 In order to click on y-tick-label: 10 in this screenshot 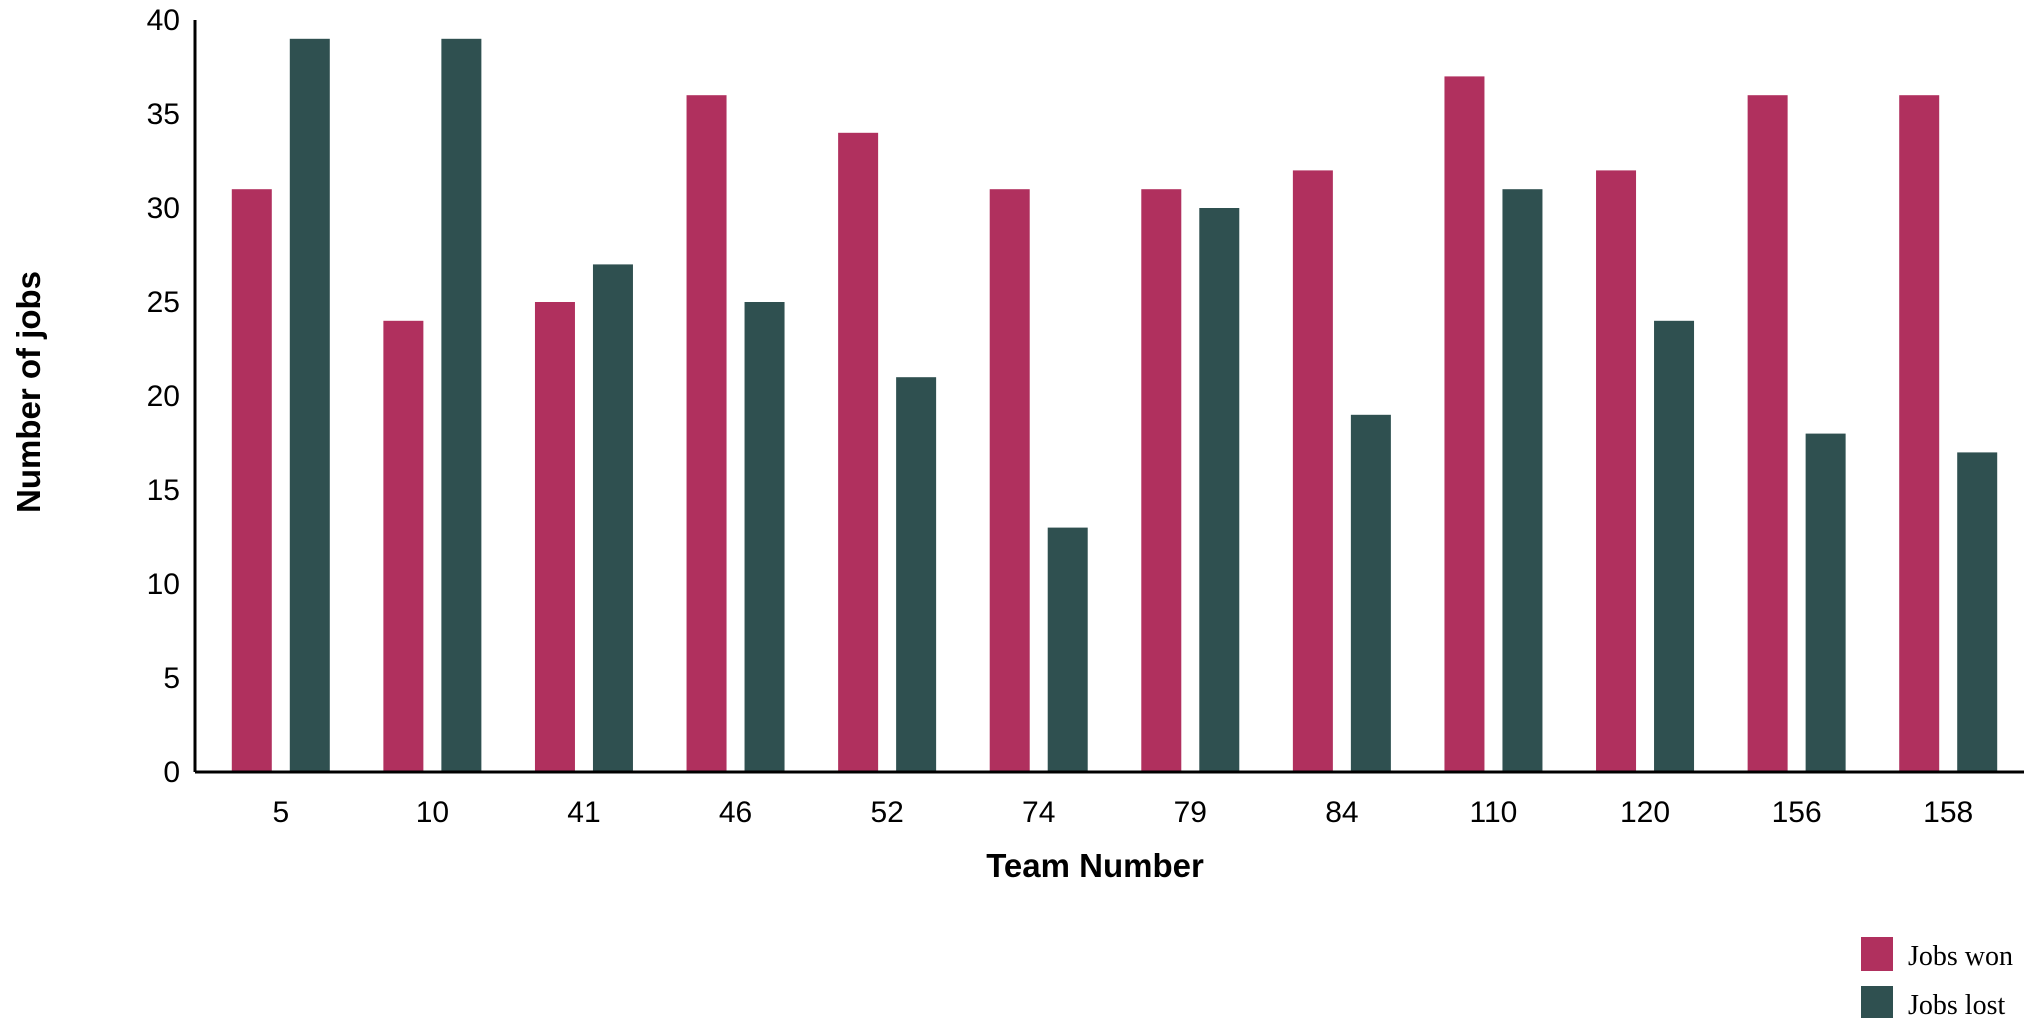, I will do `click(163, 584)`.